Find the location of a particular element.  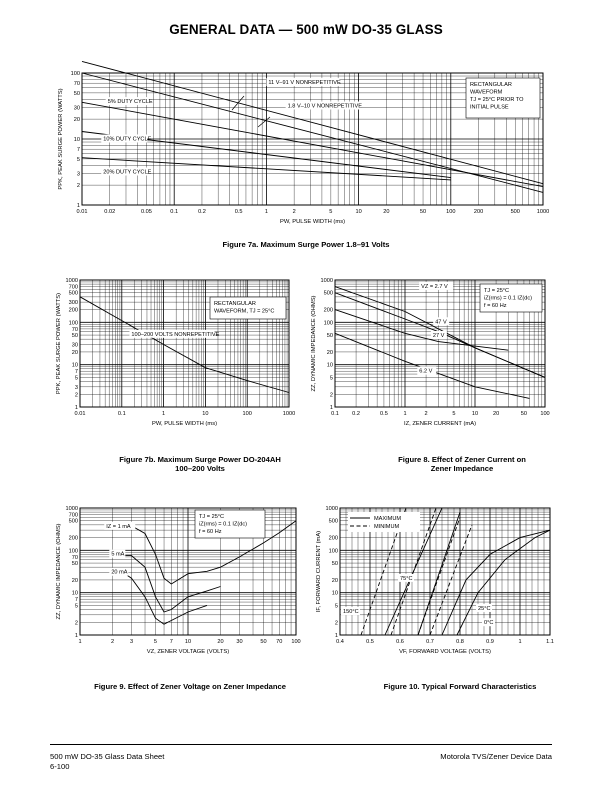

y-axis-label: ZZ, DYNAMIC IMPEDANCE (OHMS) is located at coordinates (314, 343).